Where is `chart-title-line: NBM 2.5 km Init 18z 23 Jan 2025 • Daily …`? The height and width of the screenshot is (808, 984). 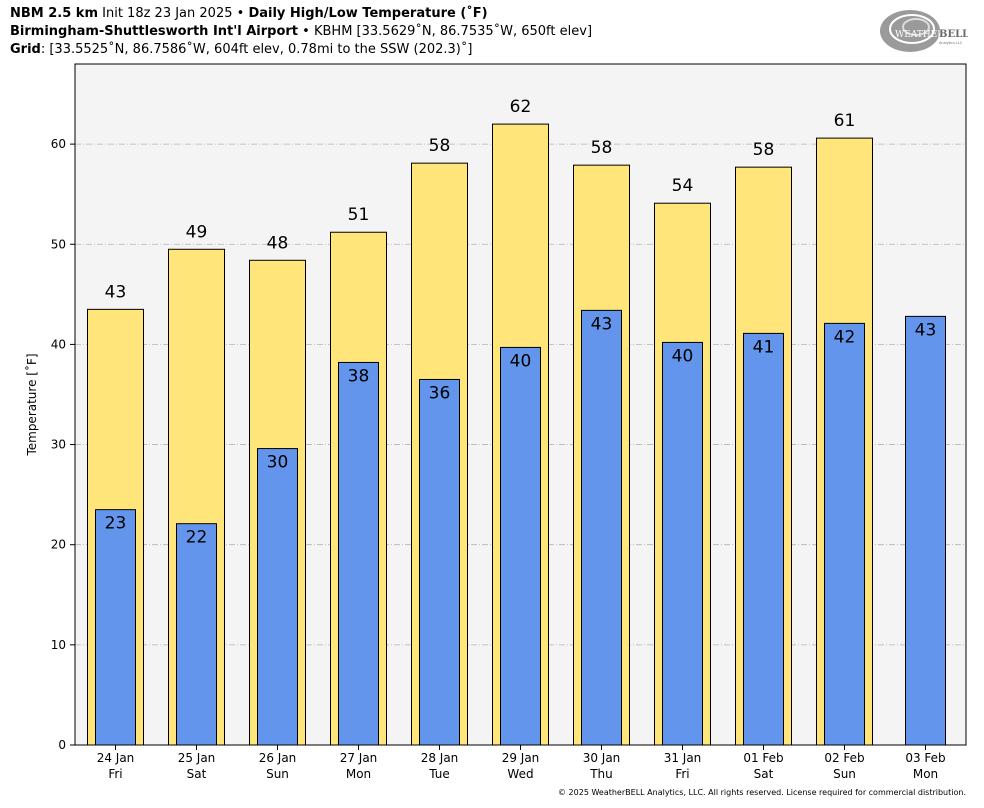 chart-title-line: NBM 2.5 km Init 18z 23 Jan 2025 • Daily … is located at coordinates (249, 14).